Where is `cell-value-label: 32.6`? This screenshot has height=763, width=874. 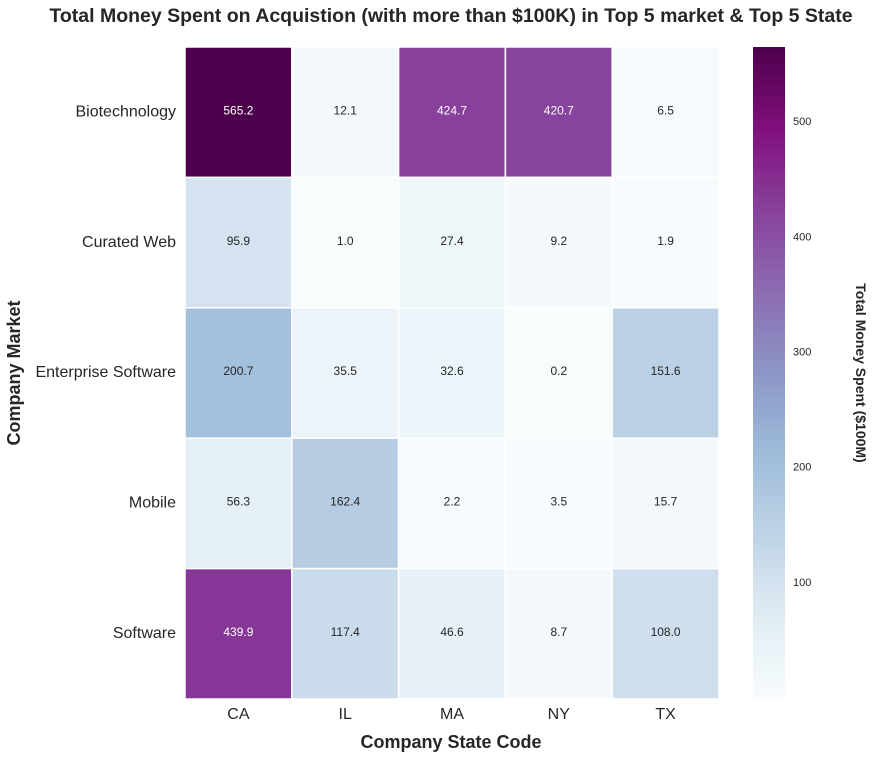
cell-value-label: 32.6 is located at coordinates (452, 371).